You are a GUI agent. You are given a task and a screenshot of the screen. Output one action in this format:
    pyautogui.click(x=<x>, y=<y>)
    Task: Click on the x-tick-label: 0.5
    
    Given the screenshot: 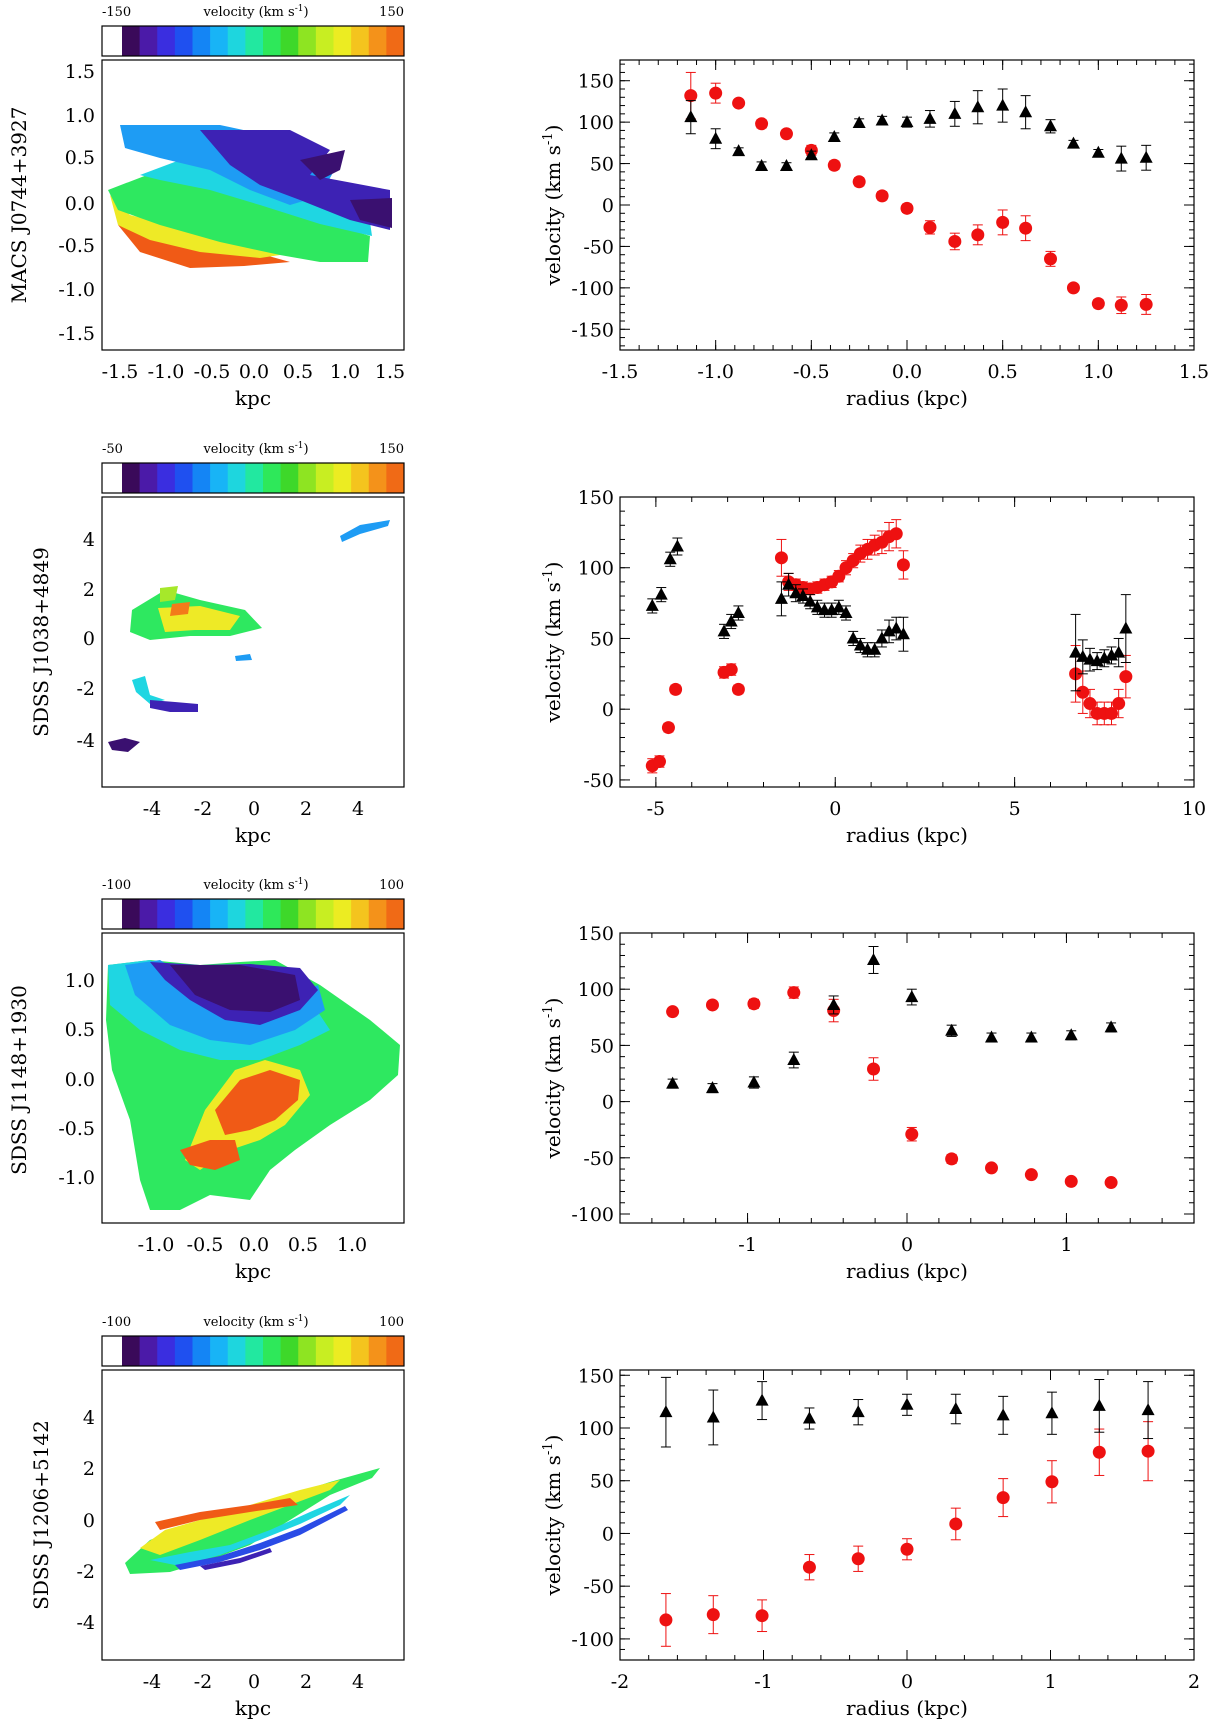 What is the action you would take?
    pyautogui.click(x=1003, y=372)
    